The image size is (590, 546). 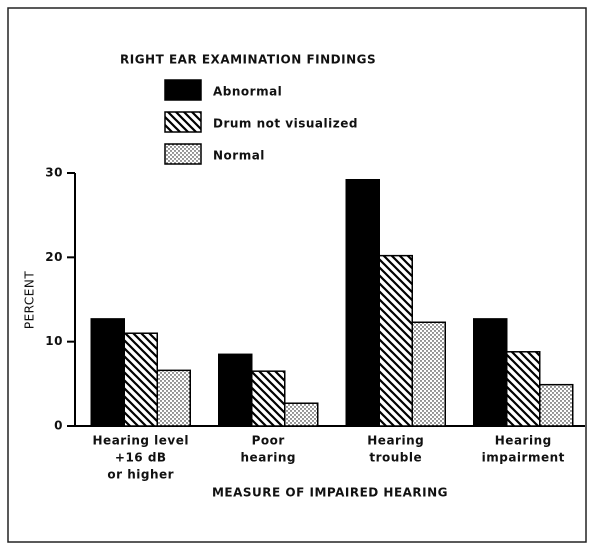 I want to click on x-tick-label: or higher, so click(x=140, y=475).